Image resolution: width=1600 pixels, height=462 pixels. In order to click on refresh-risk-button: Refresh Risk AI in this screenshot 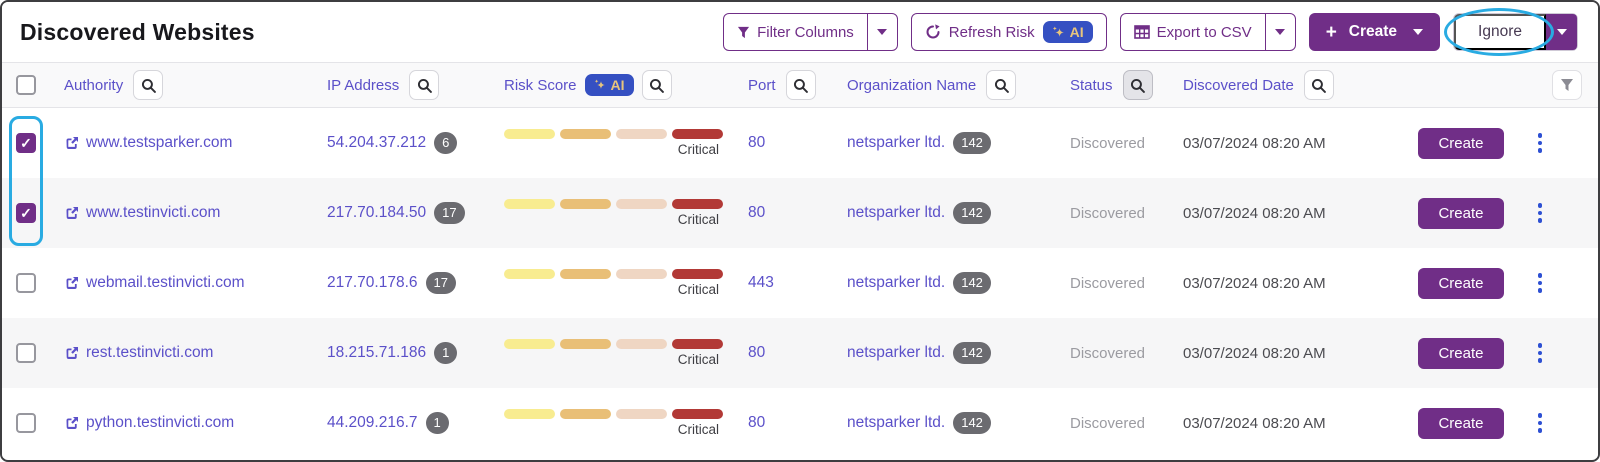, I will do `click(1008, 32)`.